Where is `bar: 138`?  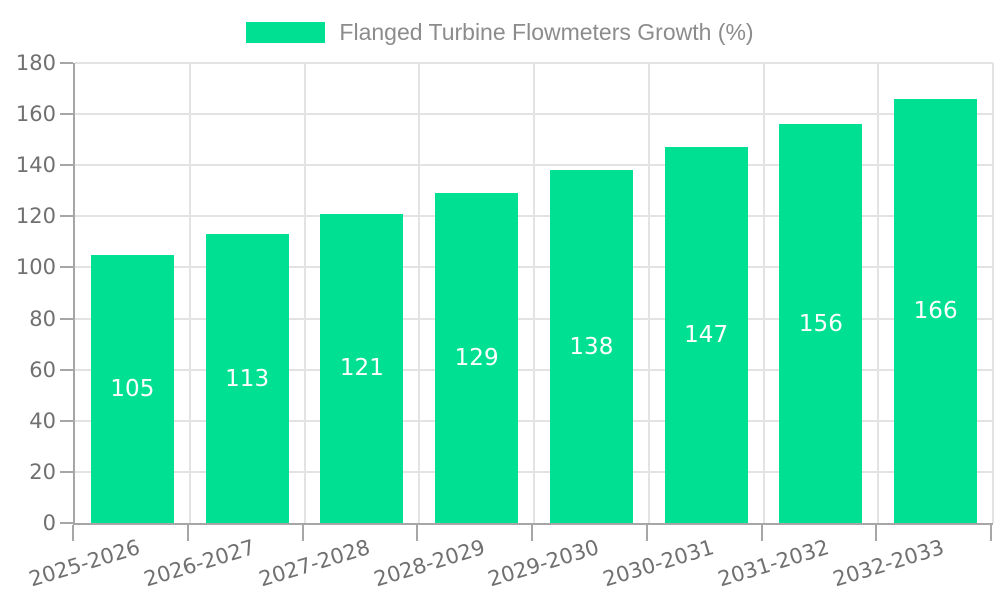
bar: 138 is located at coordinates (591, 346).